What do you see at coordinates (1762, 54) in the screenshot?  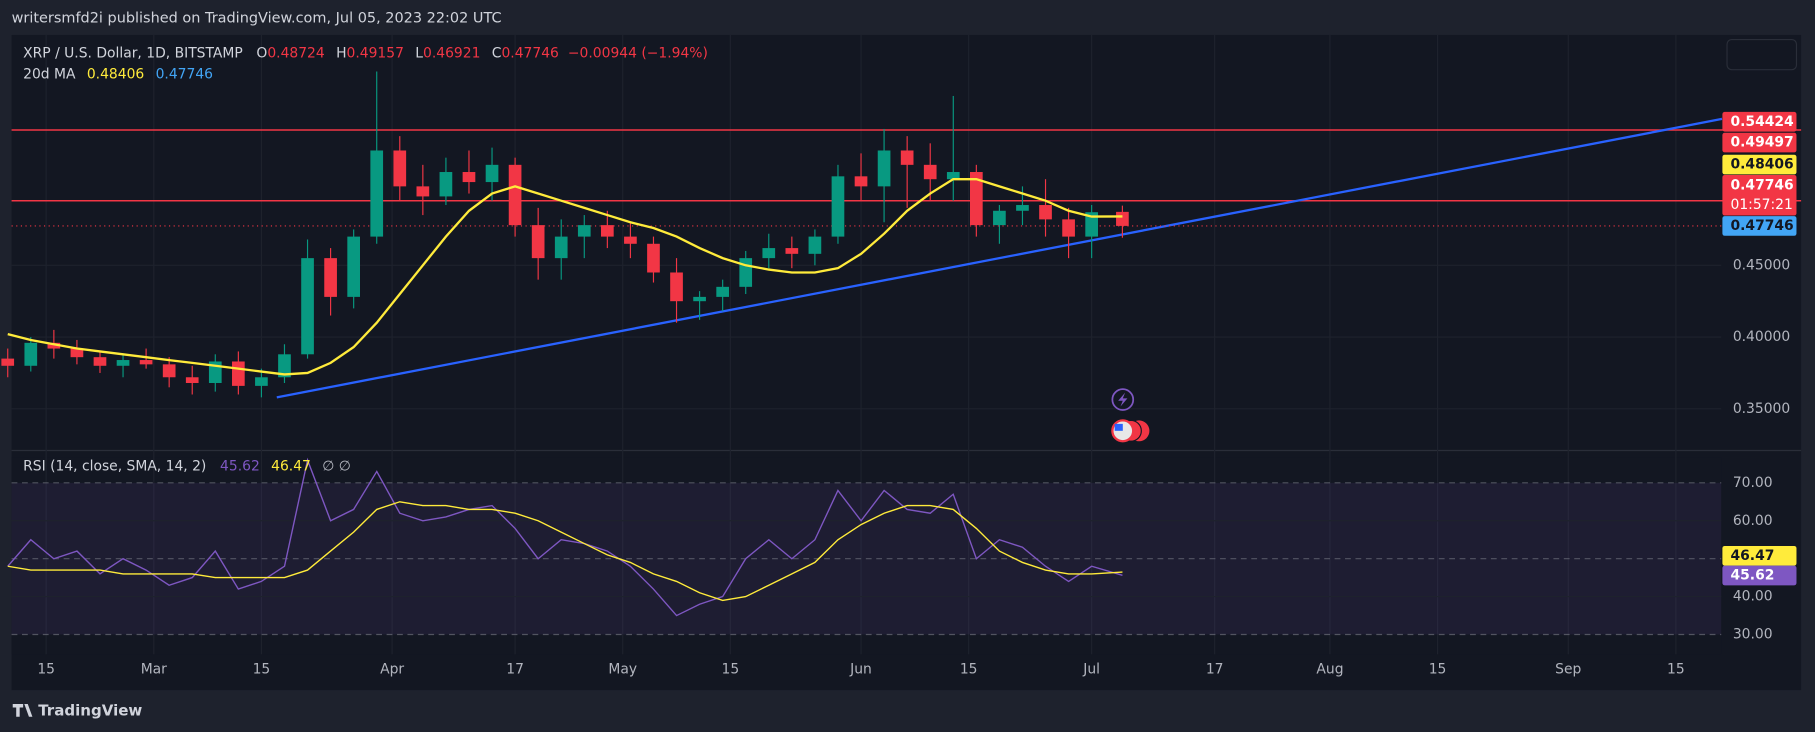 I see `toolbar-button` at bounding box center [1762, 54].